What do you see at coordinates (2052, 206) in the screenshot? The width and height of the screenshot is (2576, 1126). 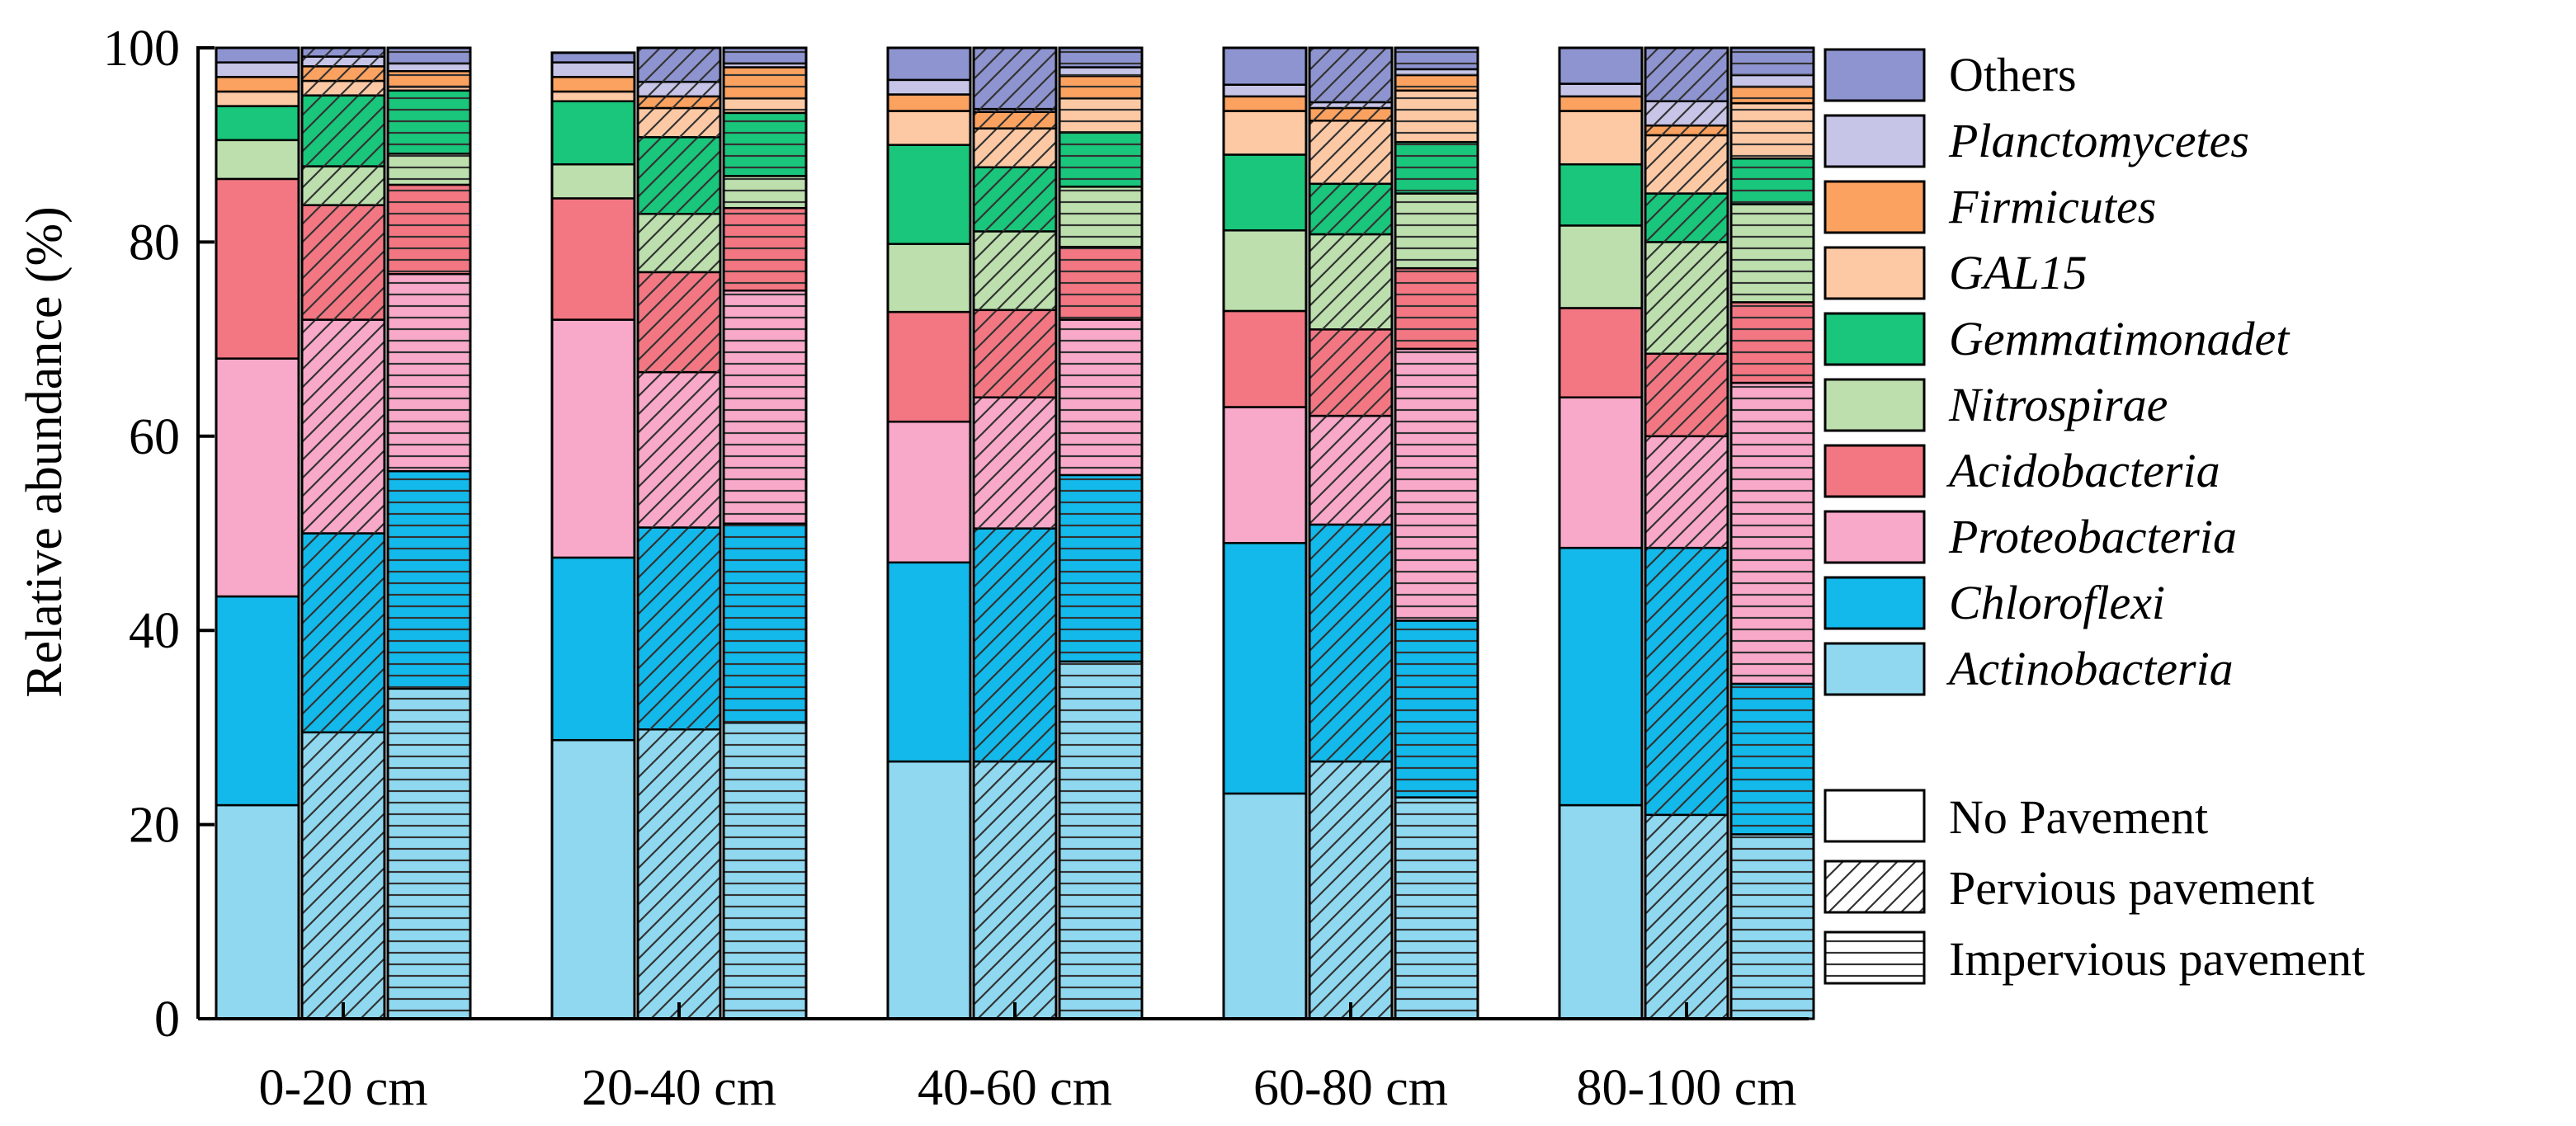 I see `legend-label-firmicutes: Firmicutes` at bounding box center [2052, 206].